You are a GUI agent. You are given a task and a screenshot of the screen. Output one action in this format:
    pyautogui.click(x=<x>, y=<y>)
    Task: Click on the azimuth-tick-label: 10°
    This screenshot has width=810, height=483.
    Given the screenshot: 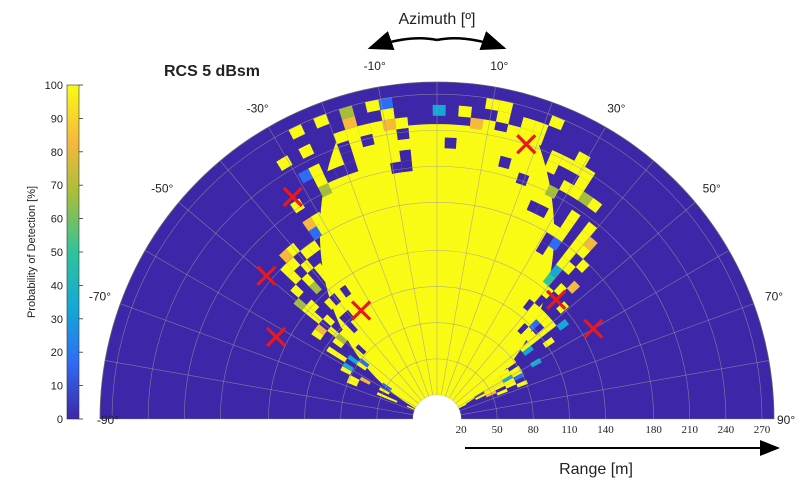 What is the action you would take?
    pyautogui.click(x=499, y=66)
    